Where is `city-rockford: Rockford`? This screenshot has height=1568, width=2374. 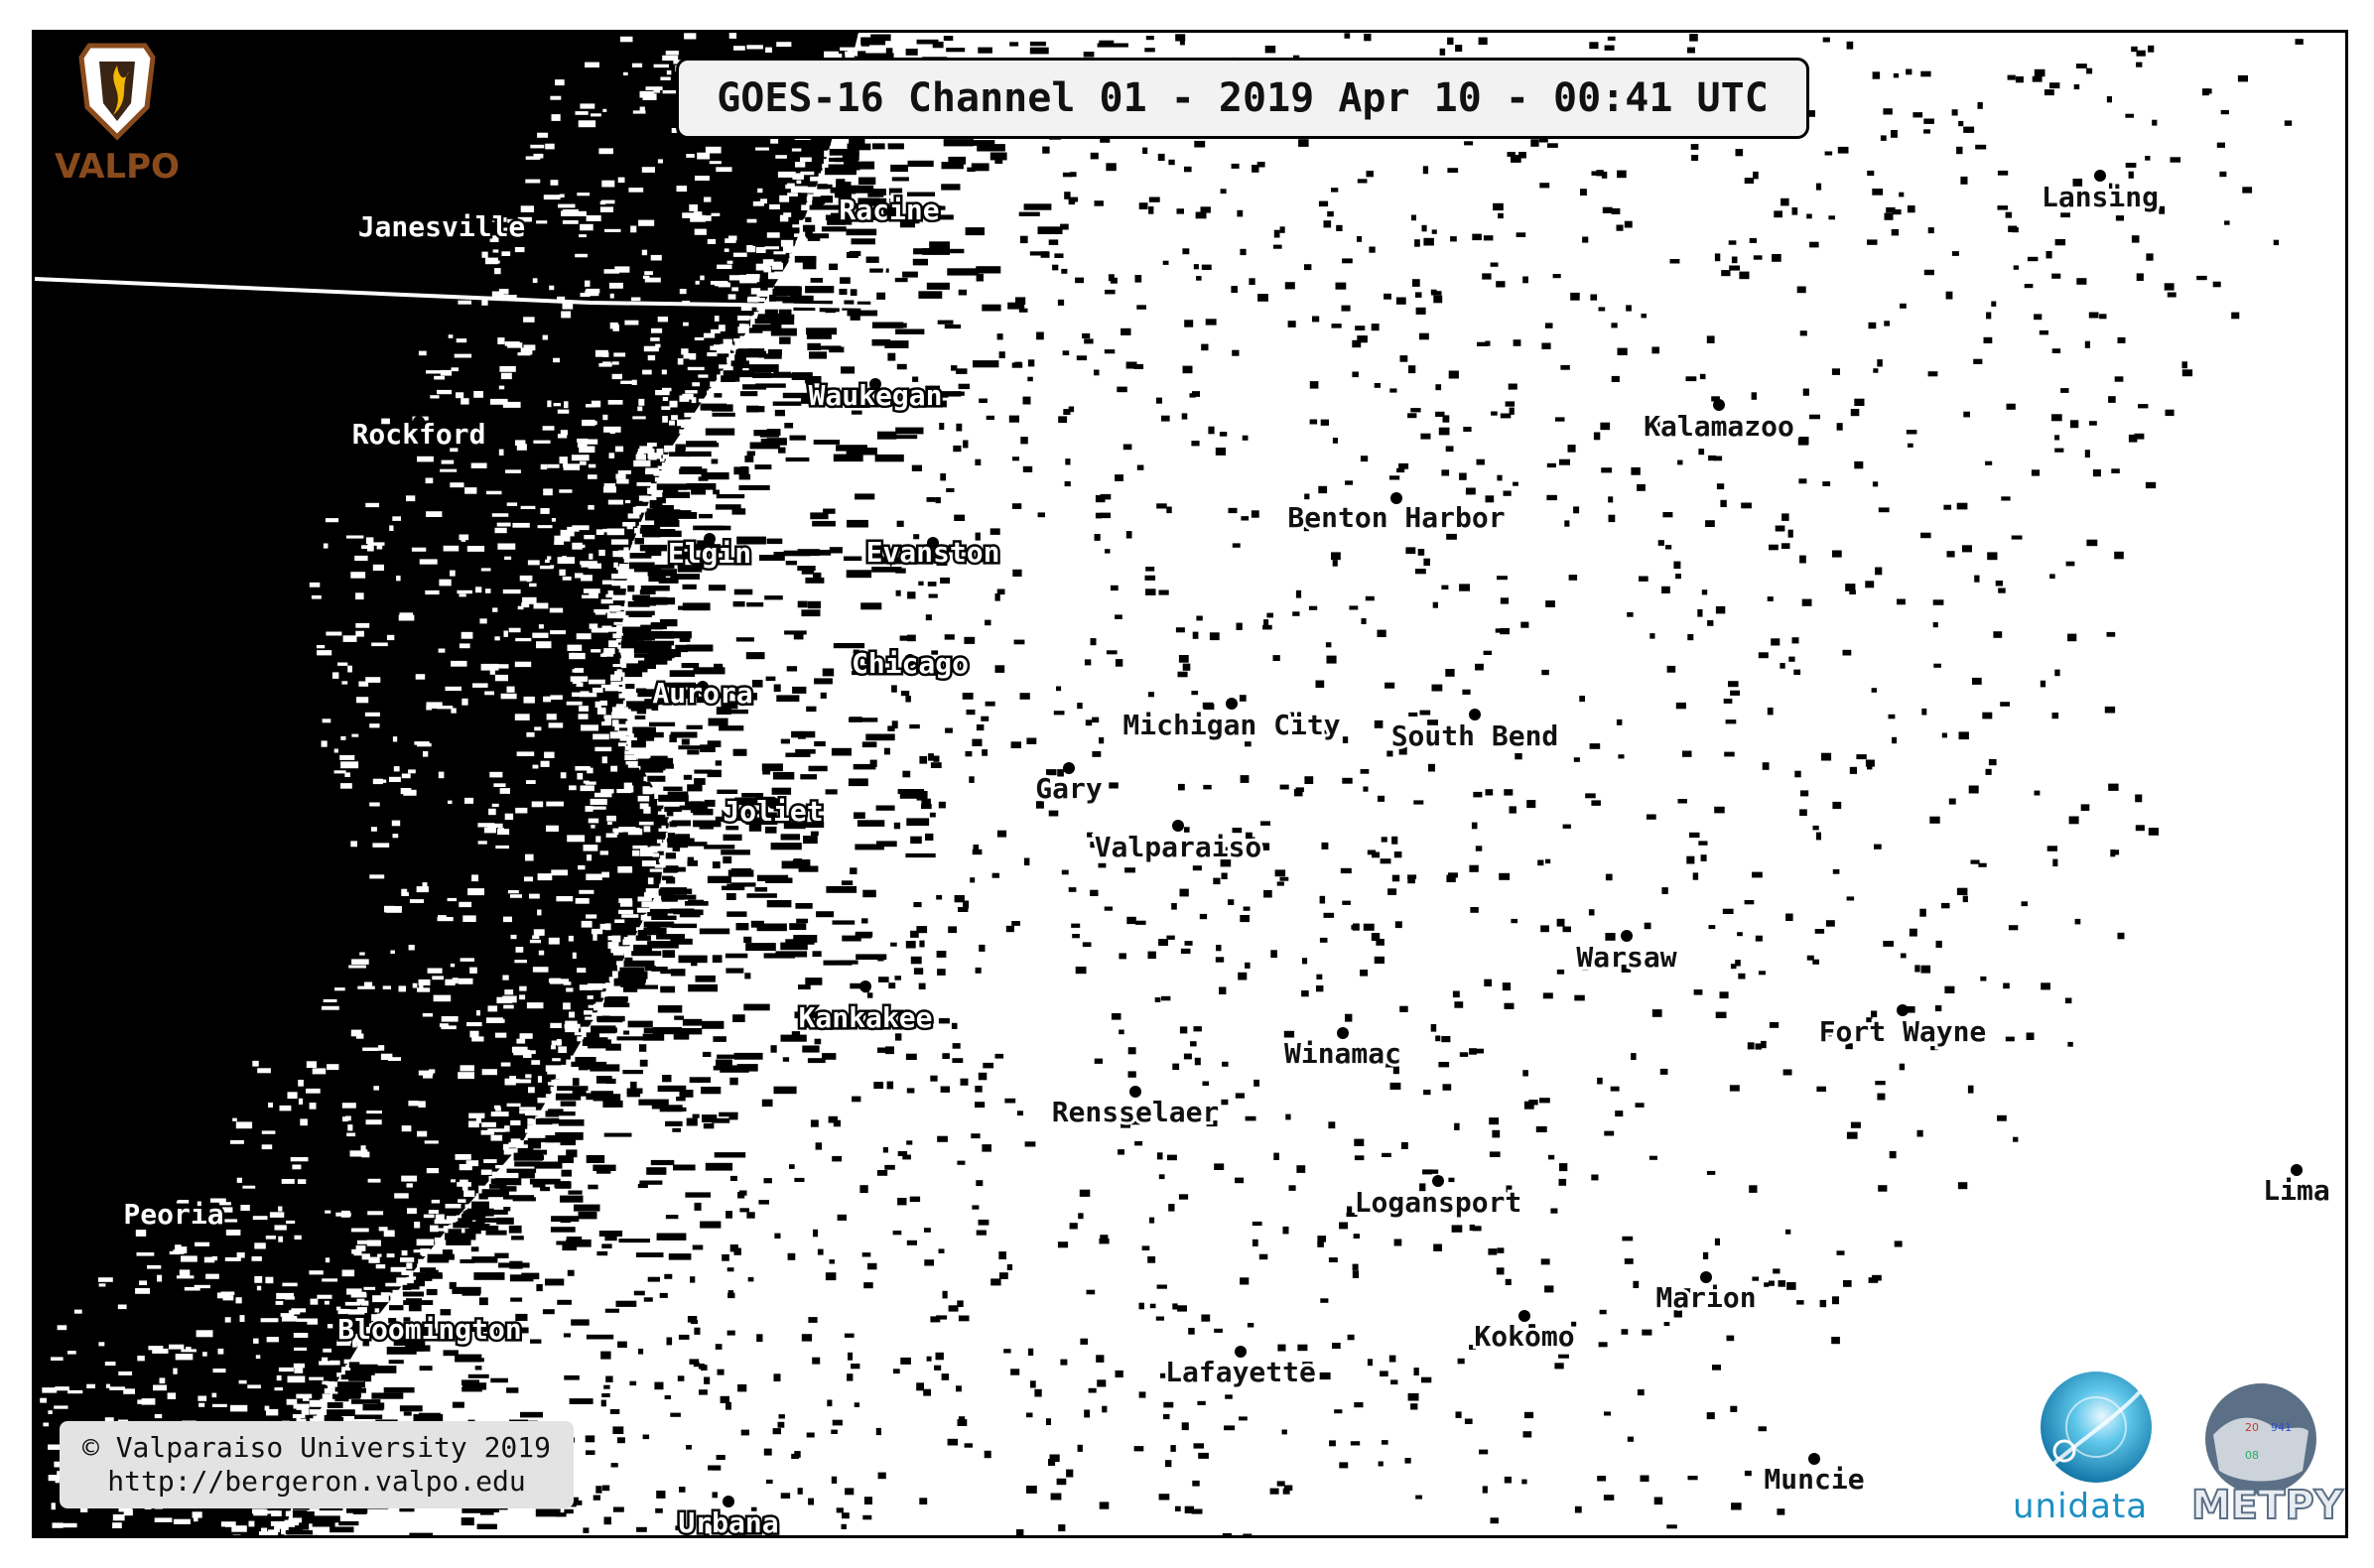
city-rockford: Rockford is located at coordinates (418, 435).